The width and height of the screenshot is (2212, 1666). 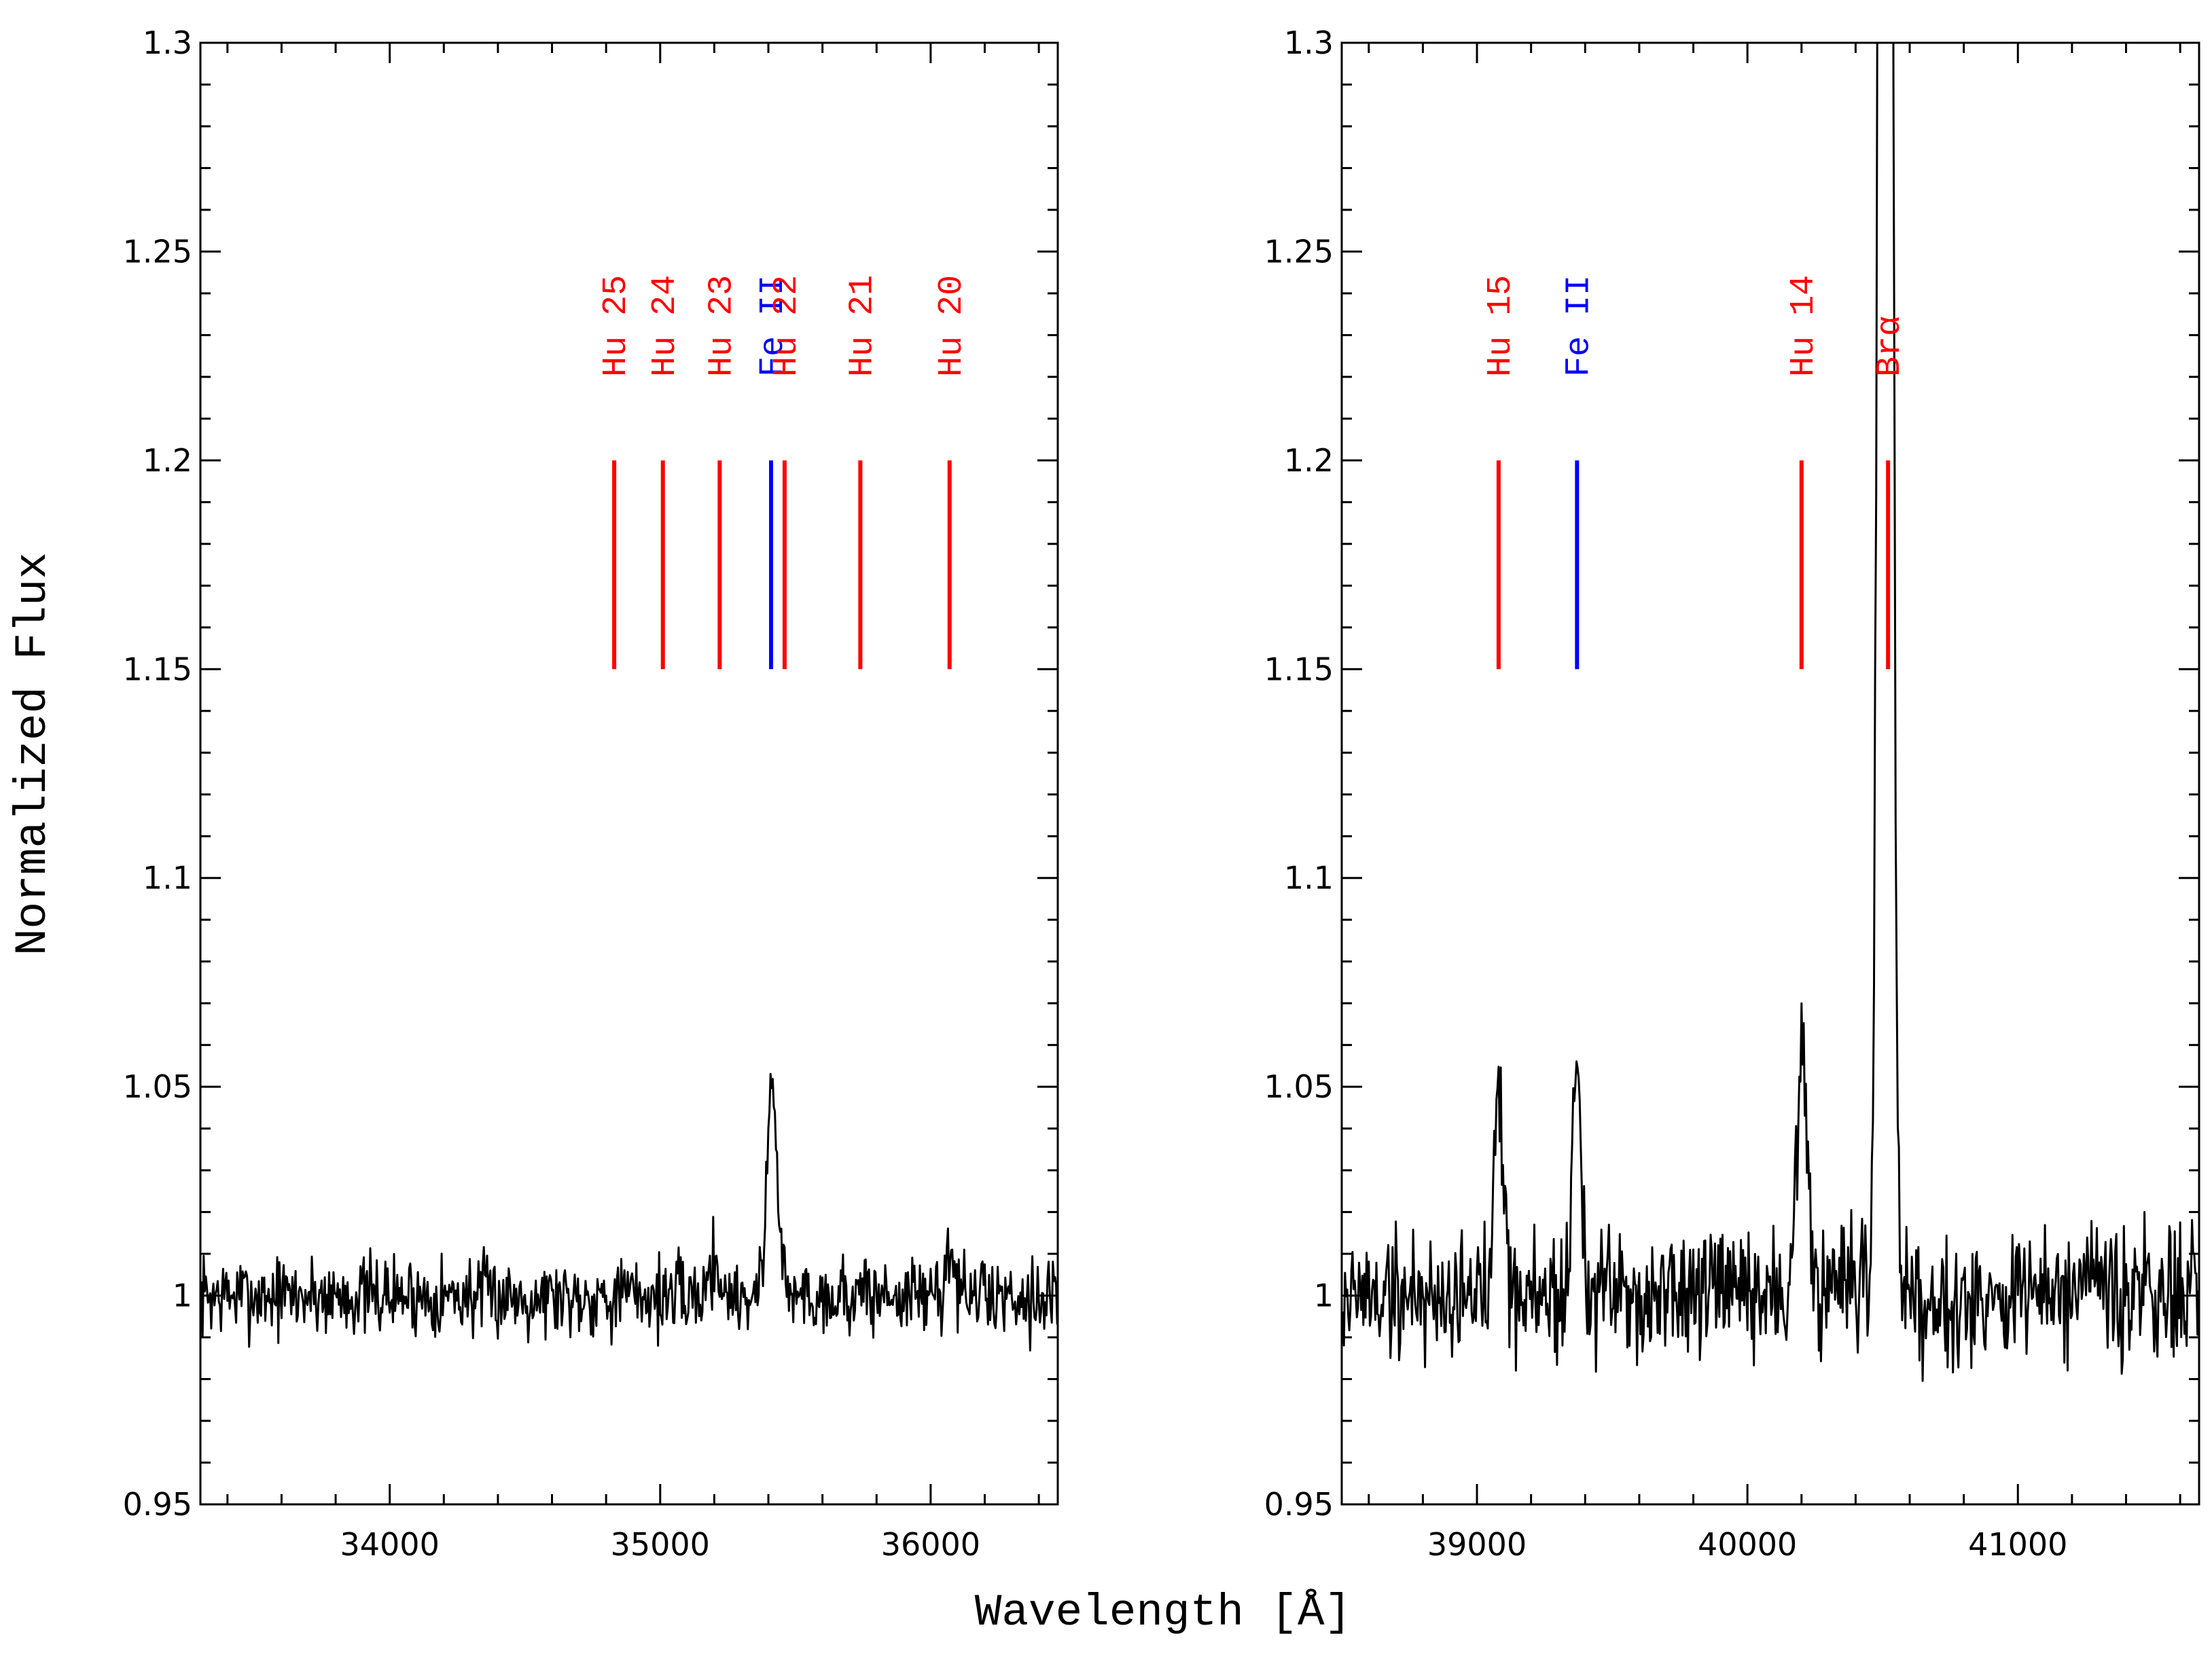 I want to click on line-marker-label: Brα, so click(x=1890, y=346).